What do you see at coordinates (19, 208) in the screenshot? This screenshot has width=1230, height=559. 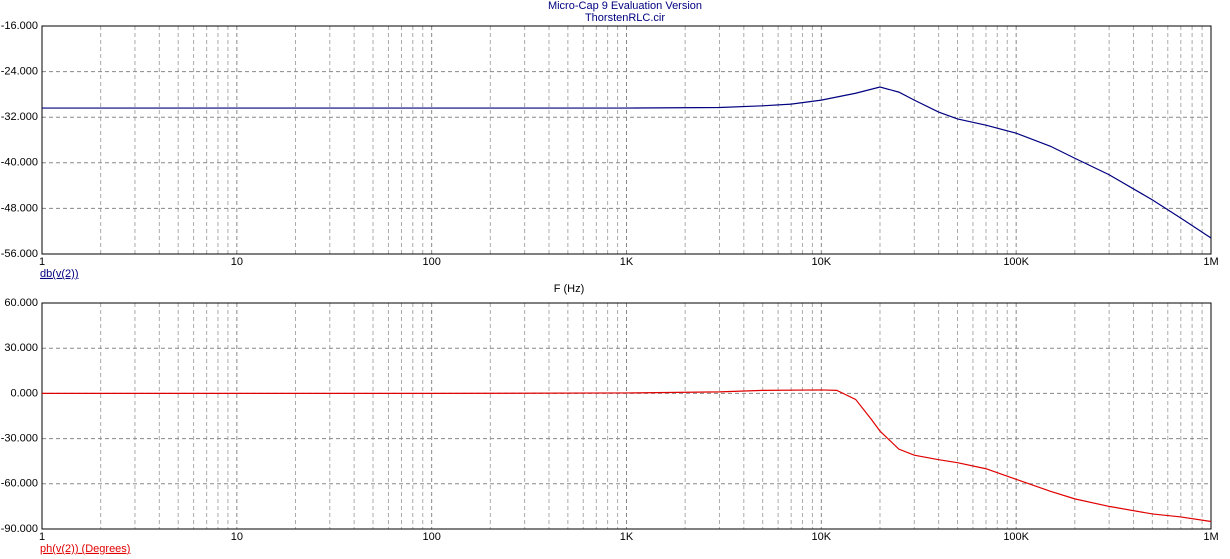 I see `y-tick-label: -48.000` at bounding box center [19, 208].